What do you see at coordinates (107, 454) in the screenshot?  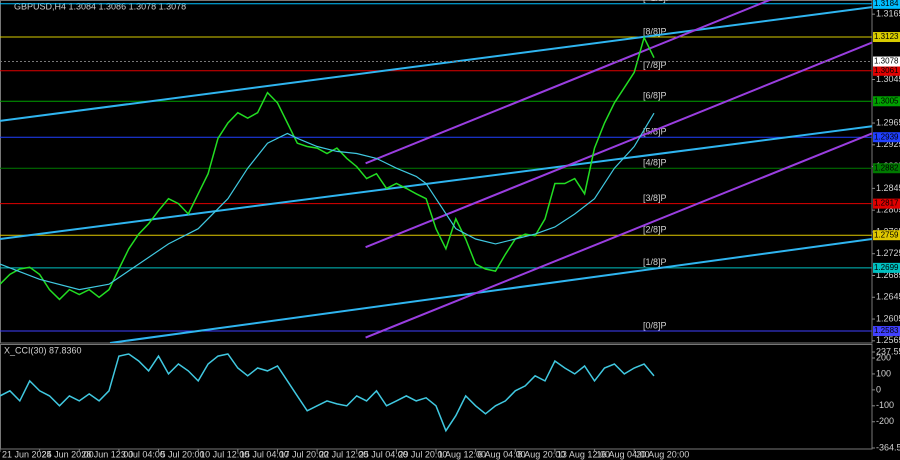 I see `x-tick-label: 28 Jun 12:00` at bounding box center [107, 454].